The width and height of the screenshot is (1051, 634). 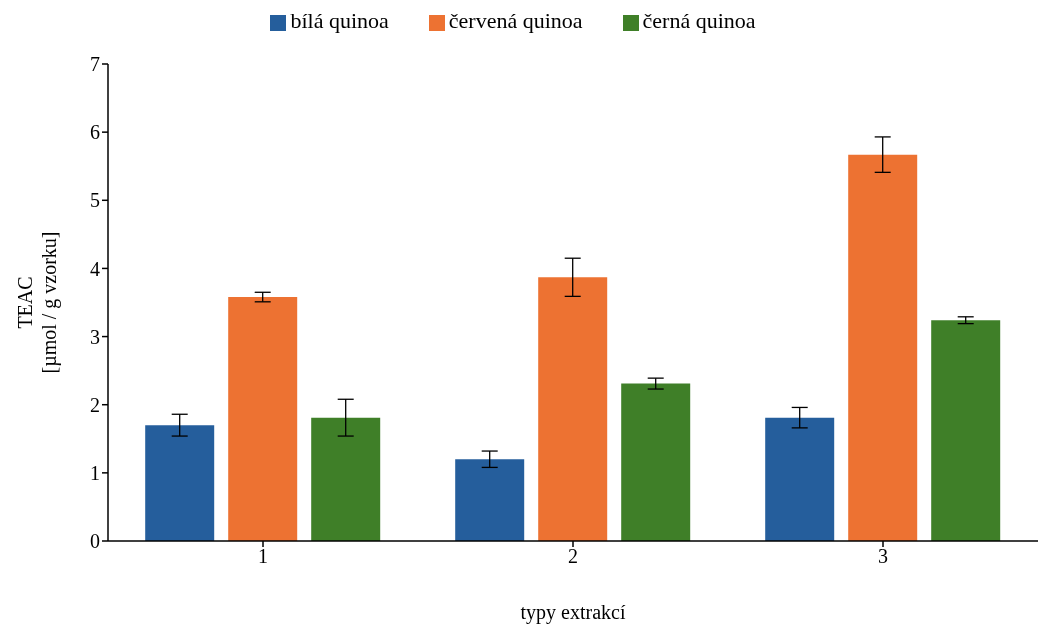 What do you see at coordinates (699, 20) in the screenshot?
I see `legend-label: černá quinoa` at bounding box center [699, 20].